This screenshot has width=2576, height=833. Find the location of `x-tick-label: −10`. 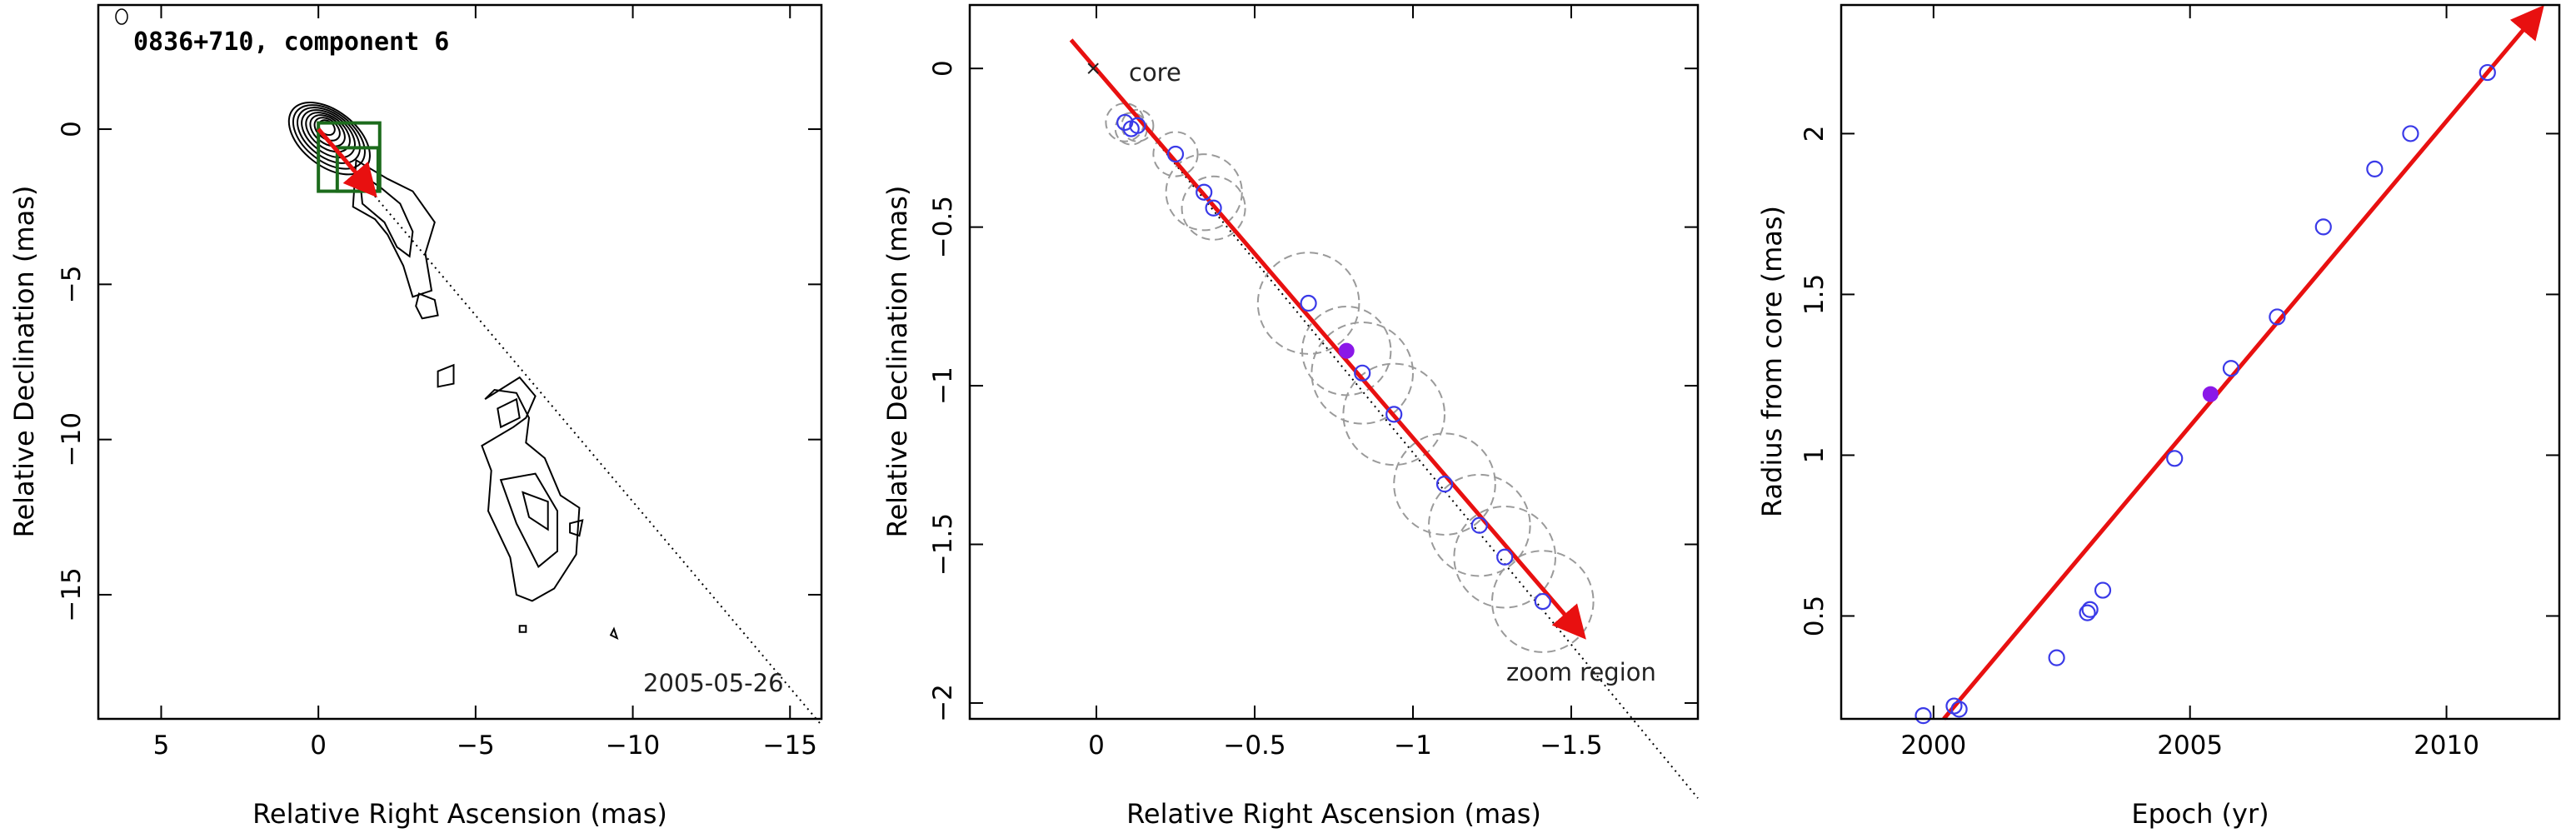

x-tick-label: −10 is located at coordinates (633, 746).